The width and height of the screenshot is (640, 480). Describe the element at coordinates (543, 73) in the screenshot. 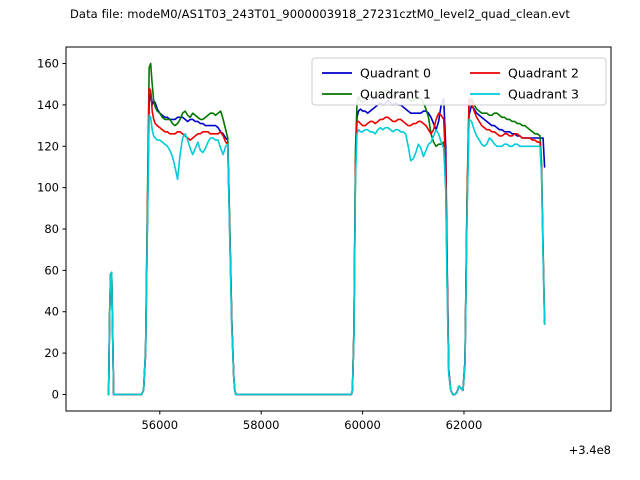

I see `legend-label-2: Quadrant 2` at that location.